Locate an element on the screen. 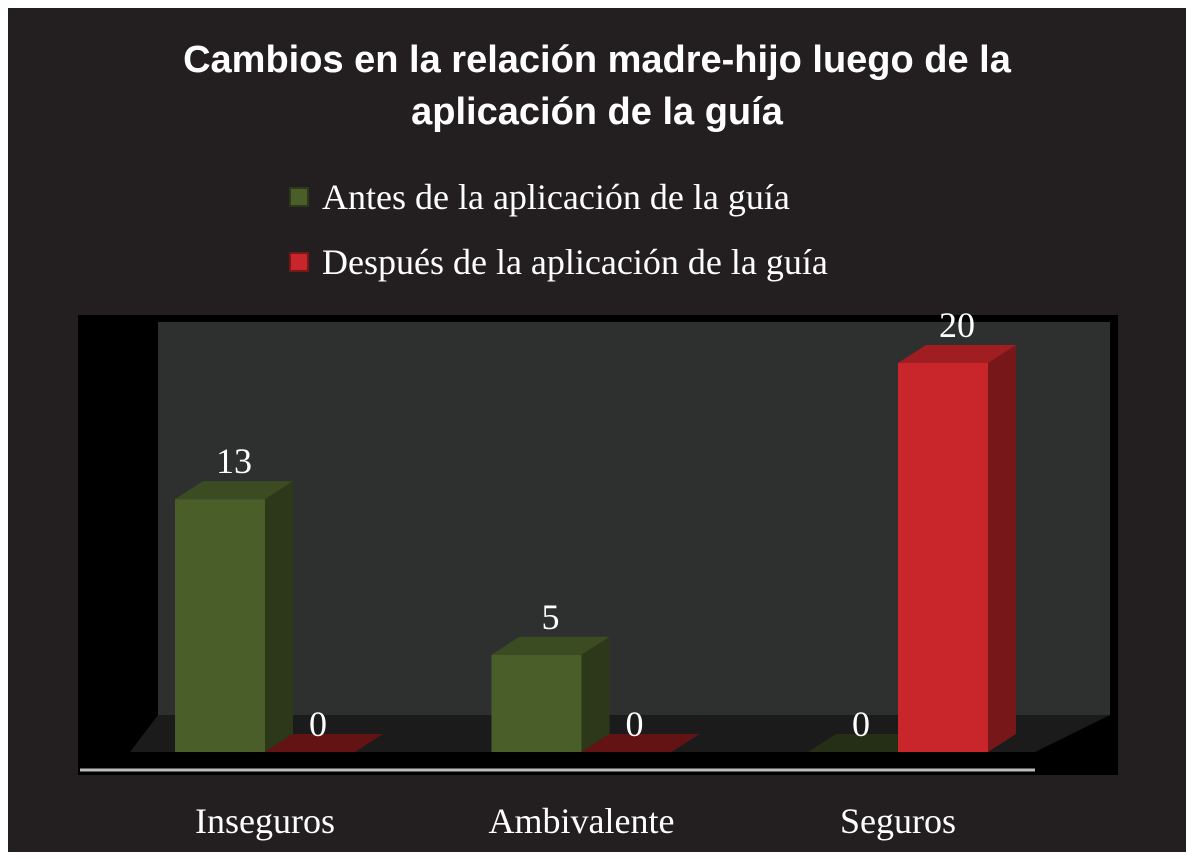 This screenshot has height=860, width=1194. x-tick-label: Inseguros is located at coordinates (265, 821).